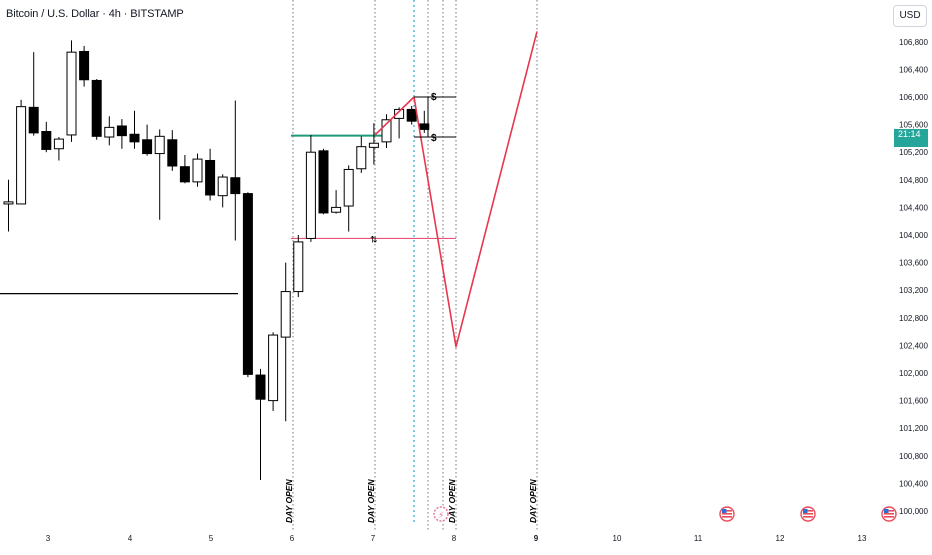 The height and width of the screenshot is (555, 932). Describe the element at coordinates (913, 97) in the screenshot. I see `y-tick-label: 106,000` at that location.